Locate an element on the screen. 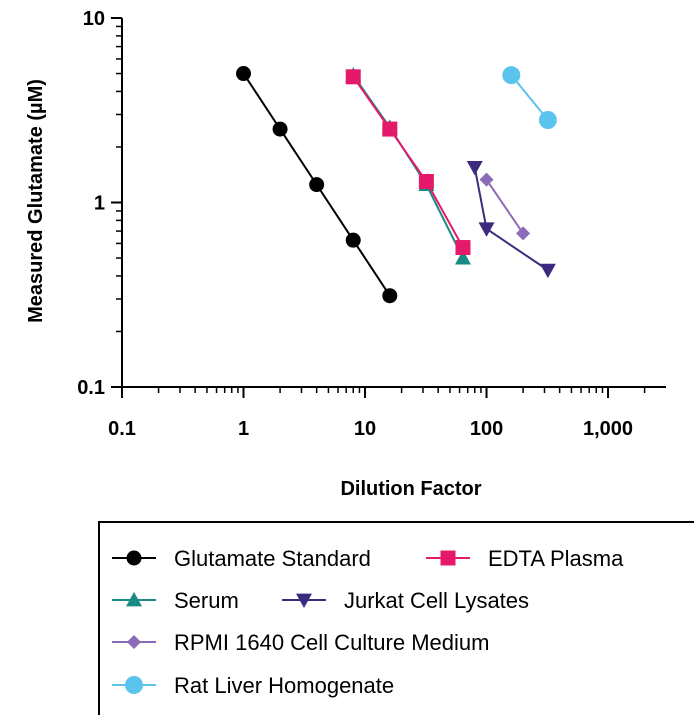  x-tick-label: 0.1 is located at coordinates (122, 429).